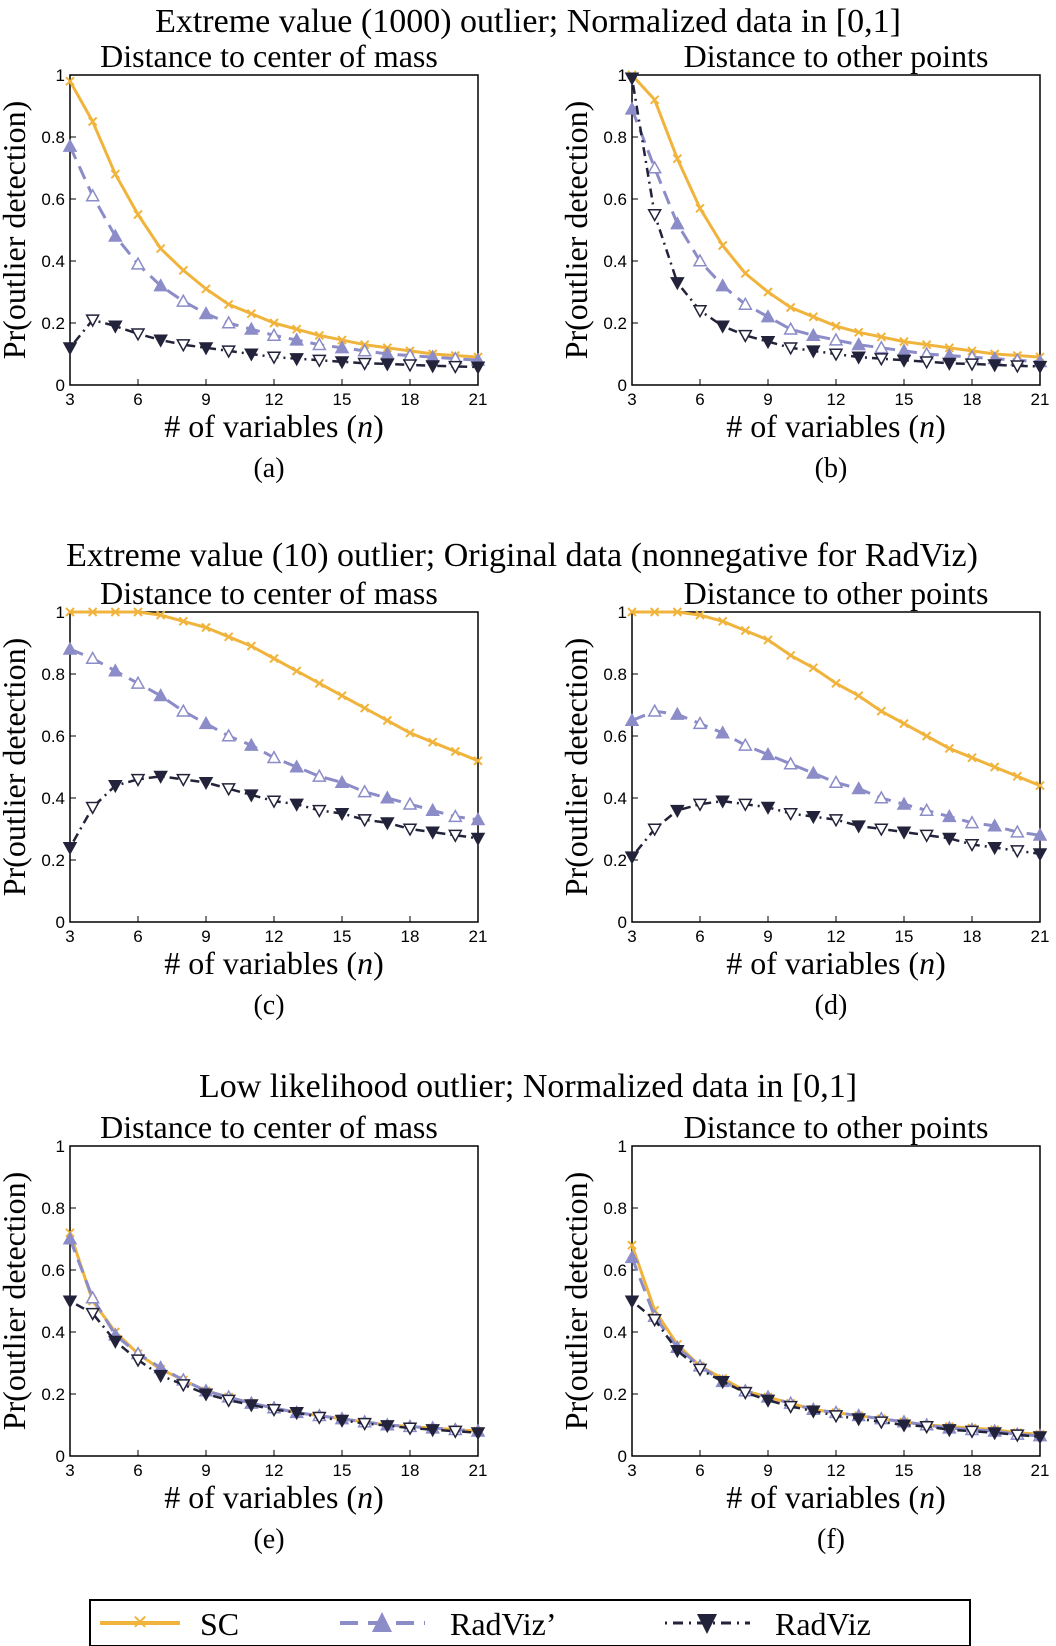 The height and width of the screenshot is (1646, 1056). I want to click on y-tick-label: 0.2, so click(615, 1394).